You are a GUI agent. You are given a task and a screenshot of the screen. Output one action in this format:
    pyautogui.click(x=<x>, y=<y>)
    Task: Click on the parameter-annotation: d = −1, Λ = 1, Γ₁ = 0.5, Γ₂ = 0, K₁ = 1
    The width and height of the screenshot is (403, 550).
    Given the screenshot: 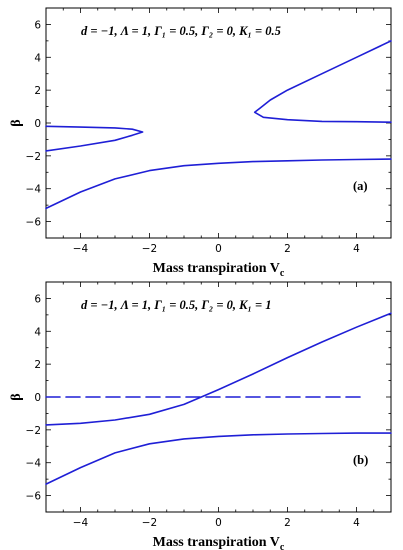 What is the action you would take?
    pyautogui.click(x=176, y=305)
    